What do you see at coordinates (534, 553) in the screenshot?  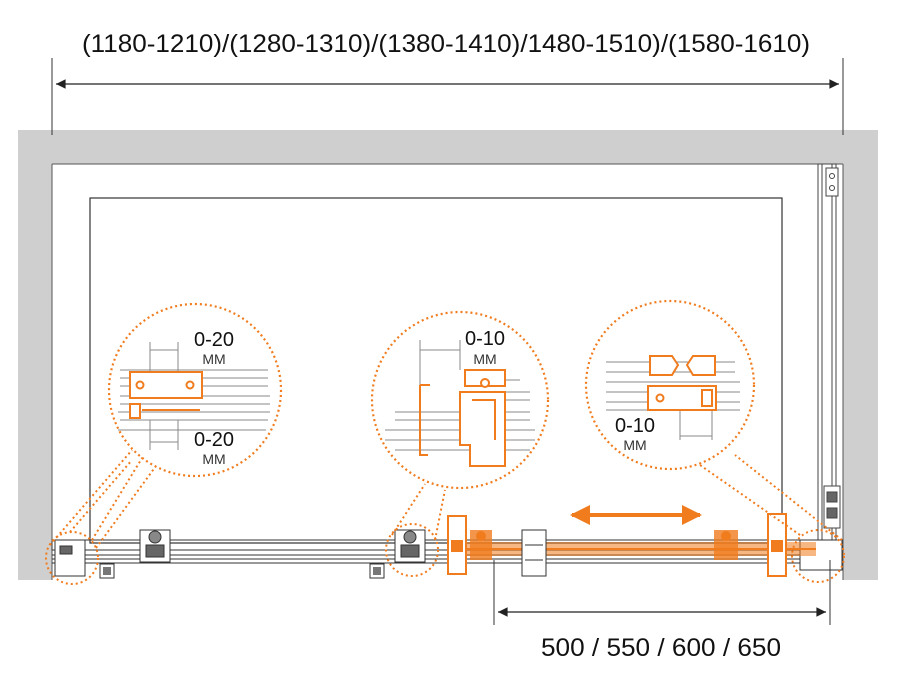 I see `door-end-cap` at bounding box center [534, 553].